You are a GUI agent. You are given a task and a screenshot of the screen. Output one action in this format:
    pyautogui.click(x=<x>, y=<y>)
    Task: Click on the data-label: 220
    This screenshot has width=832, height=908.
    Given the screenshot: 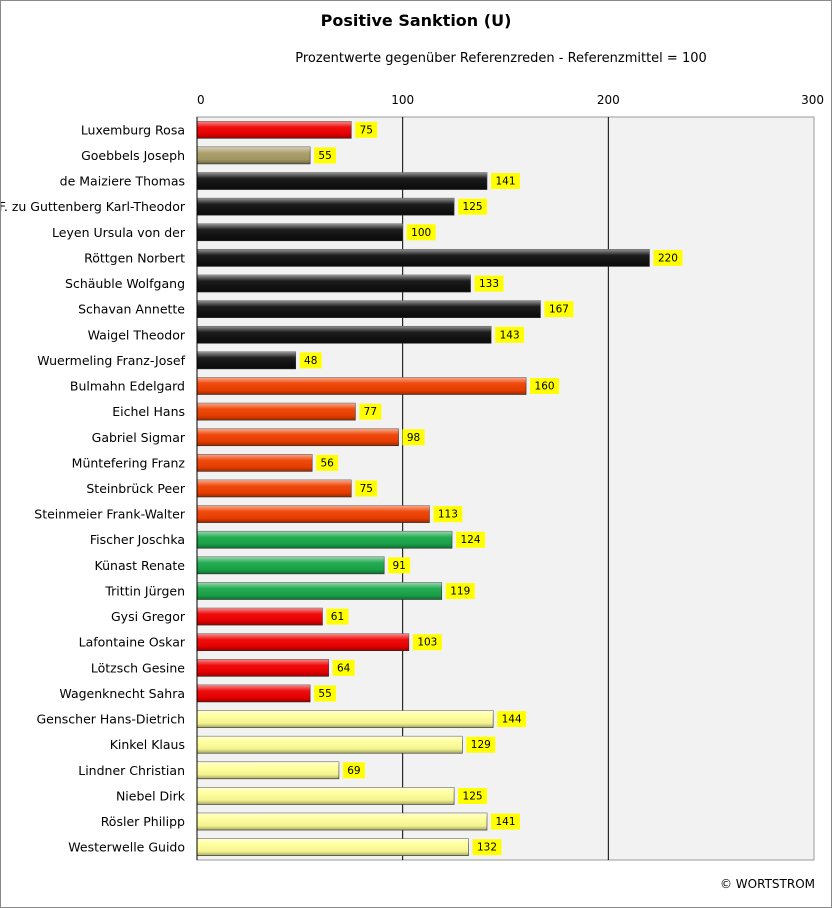 What is the action you would take?
    pyautogui.click(x=668, y=258)
    